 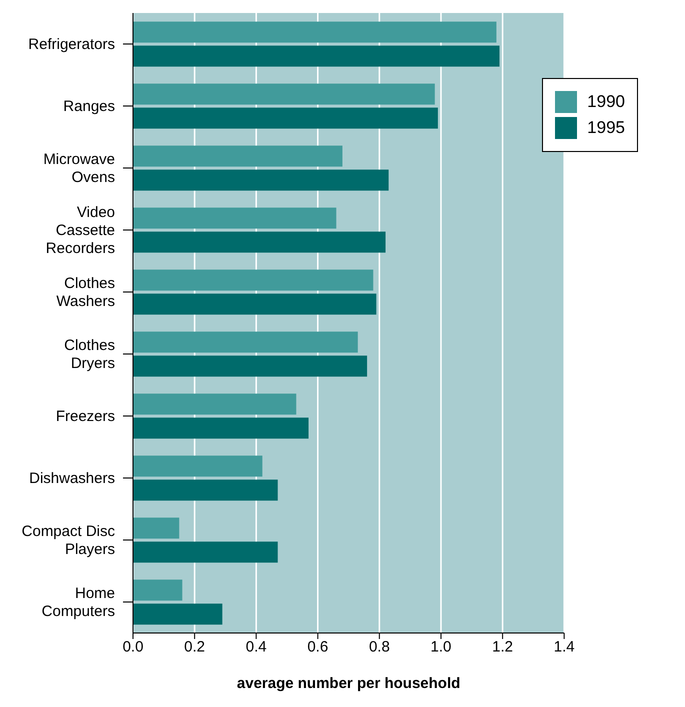 What do you see at coordinates (85, 416) in the screenshot?
I see `y-tick-label: Freezers` at bounding box center [85, 416].